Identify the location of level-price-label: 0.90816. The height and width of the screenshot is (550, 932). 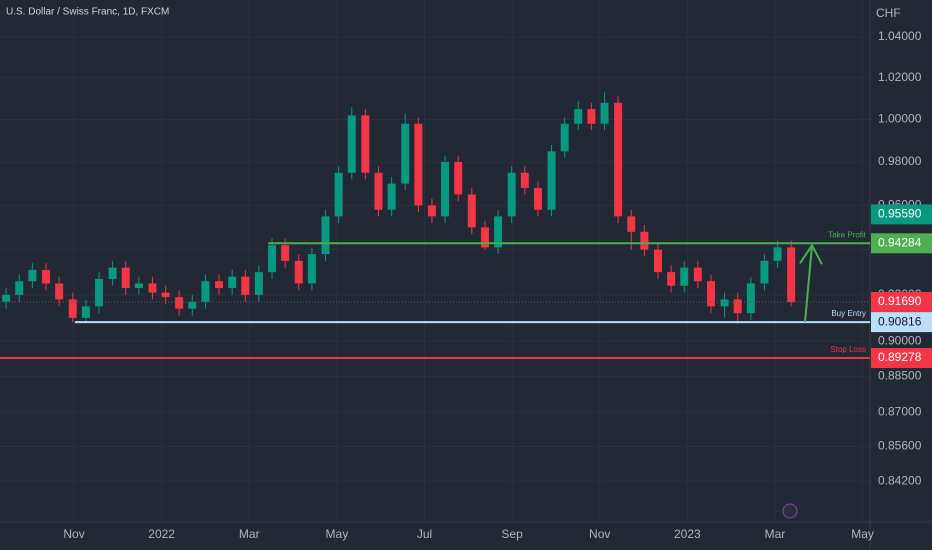
(900, 321).